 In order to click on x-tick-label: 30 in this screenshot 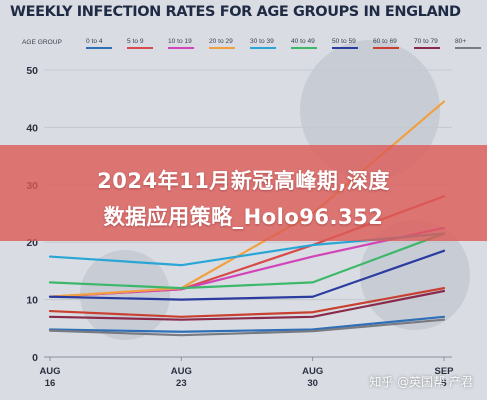, I will do `click(312, 383)`.